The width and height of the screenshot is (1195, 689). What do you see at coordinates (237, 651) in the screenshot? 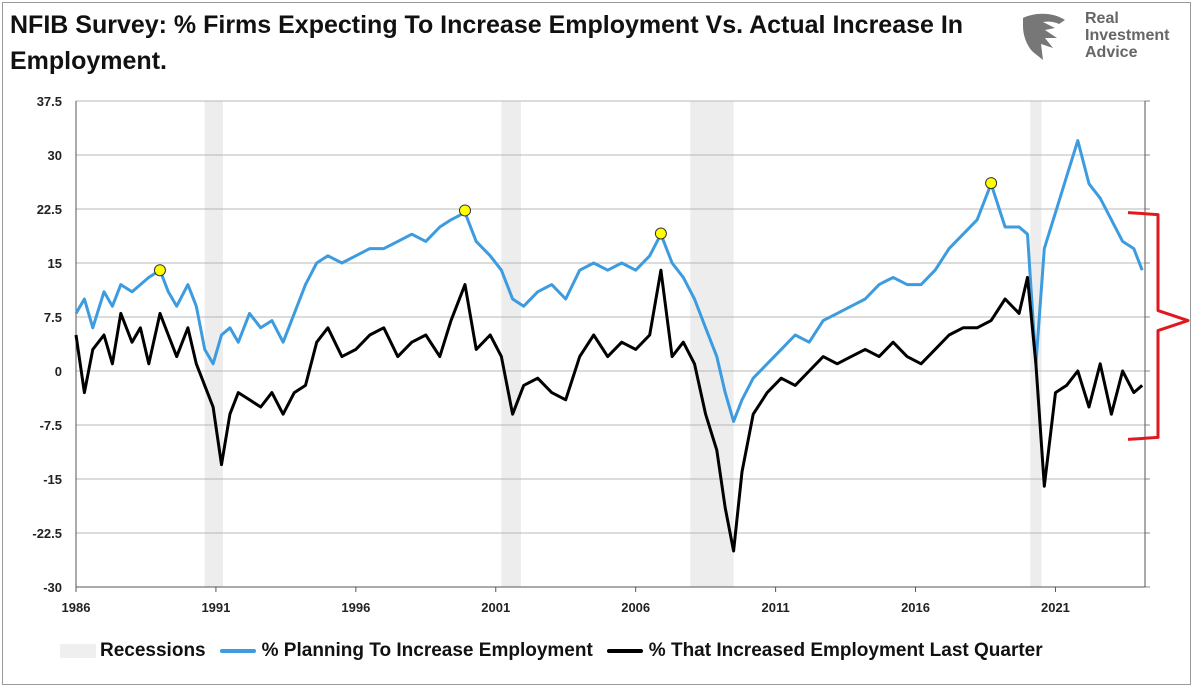
I see `planning-swatch` at bounding box center [237, 651].